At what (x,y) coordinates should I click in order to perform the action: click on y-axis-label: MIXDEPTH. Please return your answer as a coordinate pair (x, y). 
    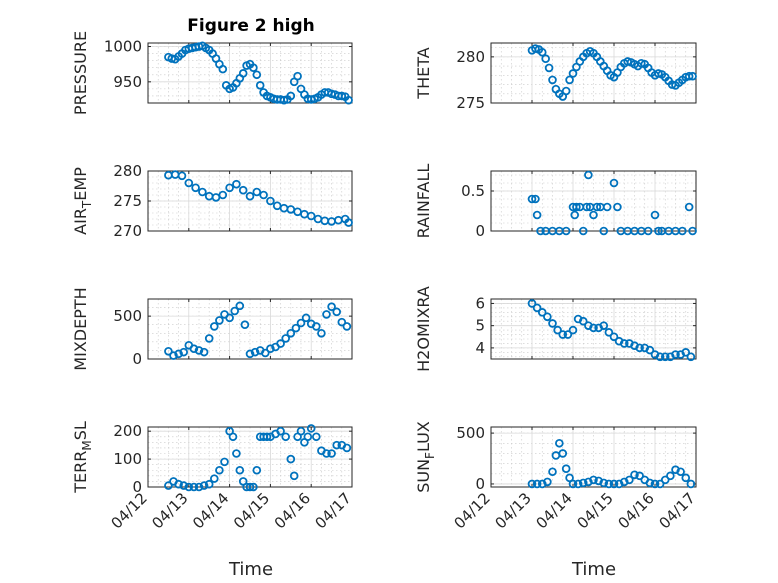
    Looking at the image, I should click on (80, 328).